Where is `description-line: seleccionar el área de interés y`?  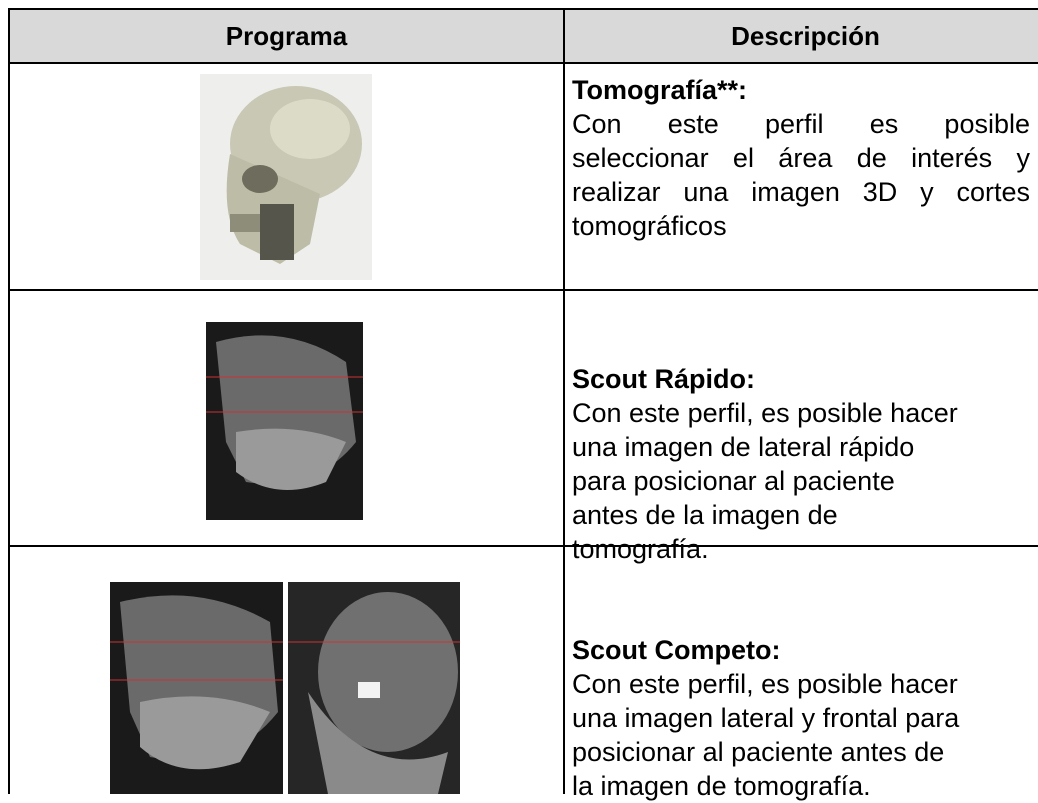
description-line: seleccionar el área de interés y is located at coordinates (801, 158).